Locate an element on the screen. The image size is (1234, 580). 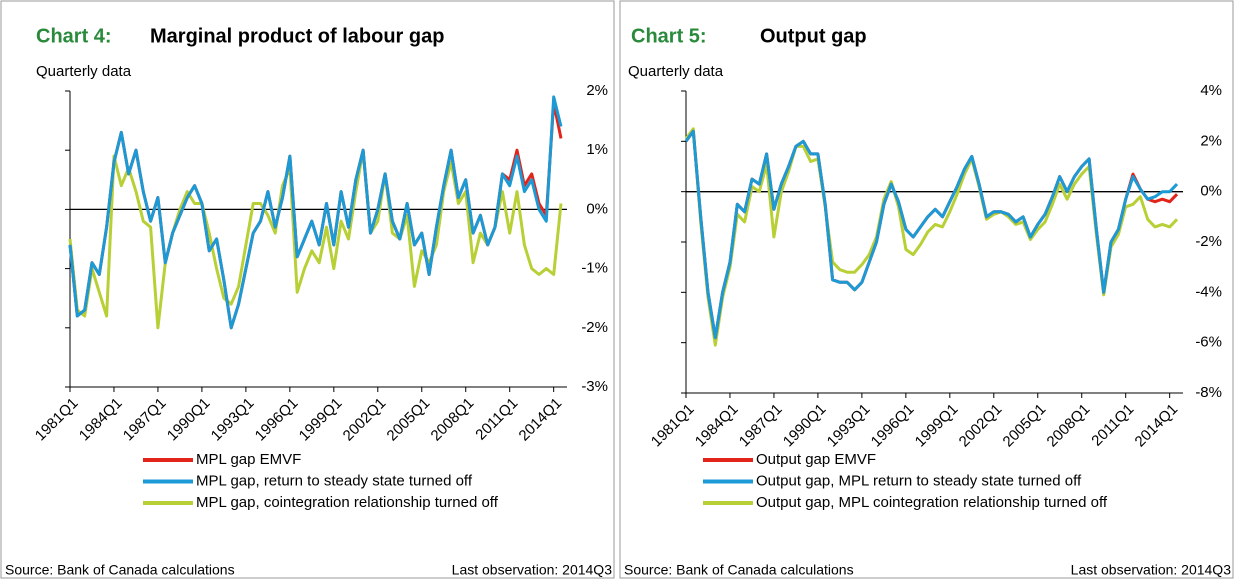
chart-label: Chart 5: is located at coordinates (669, 36).